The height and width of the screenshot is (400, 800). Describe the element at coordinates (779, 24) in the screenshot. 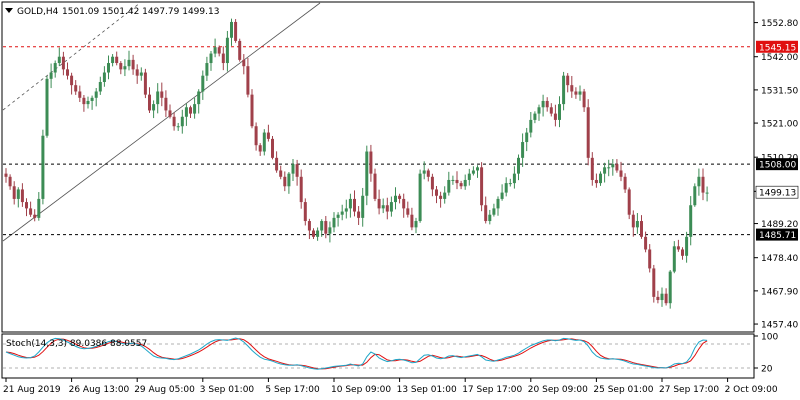

I see `price-tick-label: 1552.80` at that location.